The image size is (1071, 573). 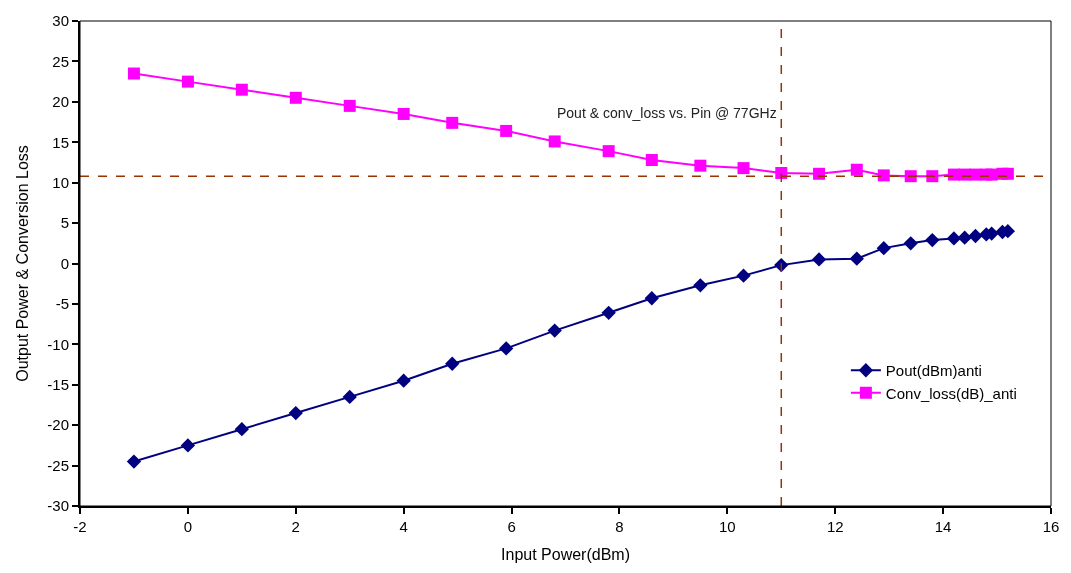 What do you see at coordinates (80, 526) in the screenshot?
I see `x-tick-label: -2` at bounding box center [80, 526].